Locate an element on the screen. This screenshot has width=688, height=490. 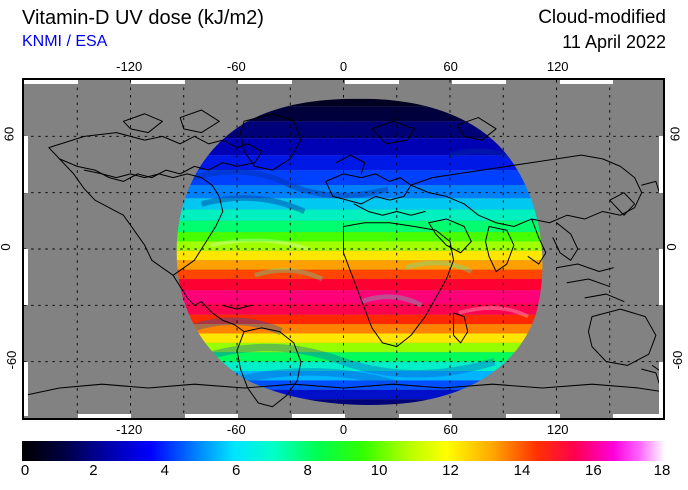
x-tick-label-bottom-1: -60 is located at coordinates (236, 429).